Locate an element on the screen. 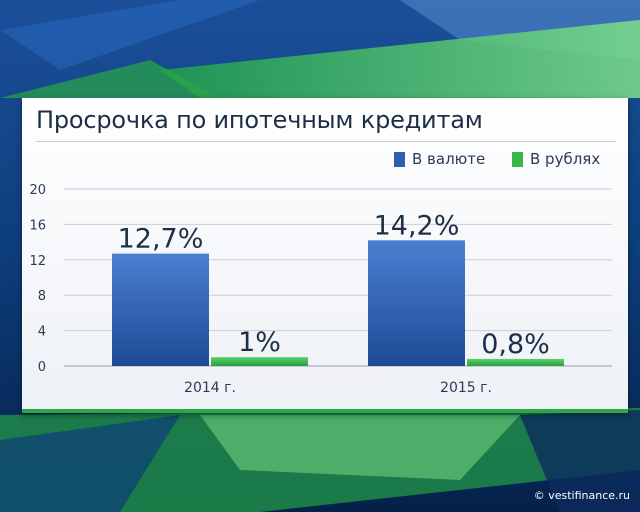  legend-swatch-blue is located at coordinates (399, 159).